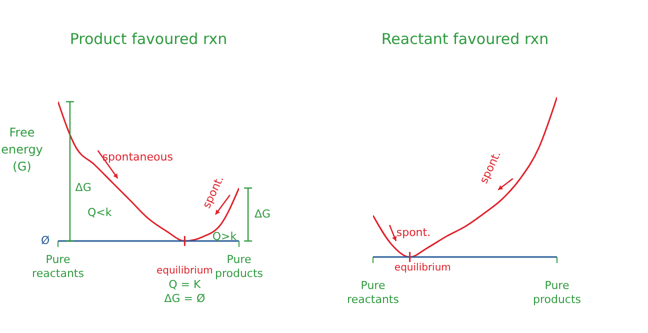 The width and height of the screenshot is (648, 333). What do you see at coordinates (185, 285) in the screenshot?
I see `text: Q = K` at bounding box center [185, 285].